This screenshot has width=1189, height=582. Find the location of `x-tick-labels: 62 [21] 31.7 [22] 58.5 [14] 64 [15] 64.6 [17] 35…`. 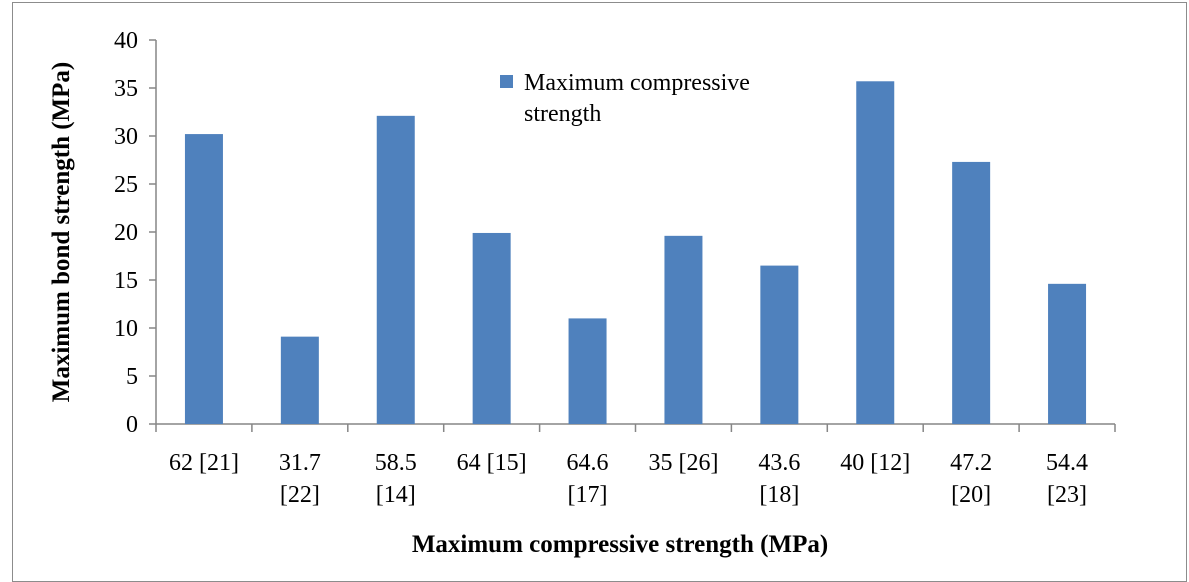

x-tick-labels: 62 [21] 31.7 [22] 58.5 [14] 64 [15] 64.6 [17] 35… is located at coordinates (628, 479).